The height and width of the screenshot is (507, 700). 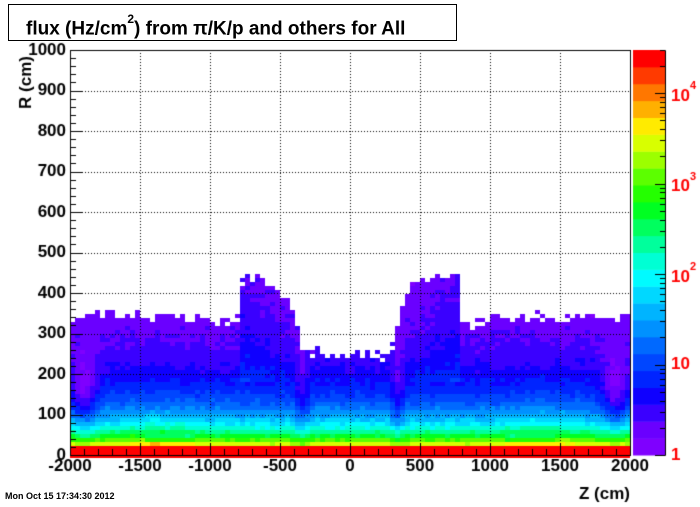 I want to click on title-suffix: ) from π/K/p and others for All, so click(x=270, y=29).